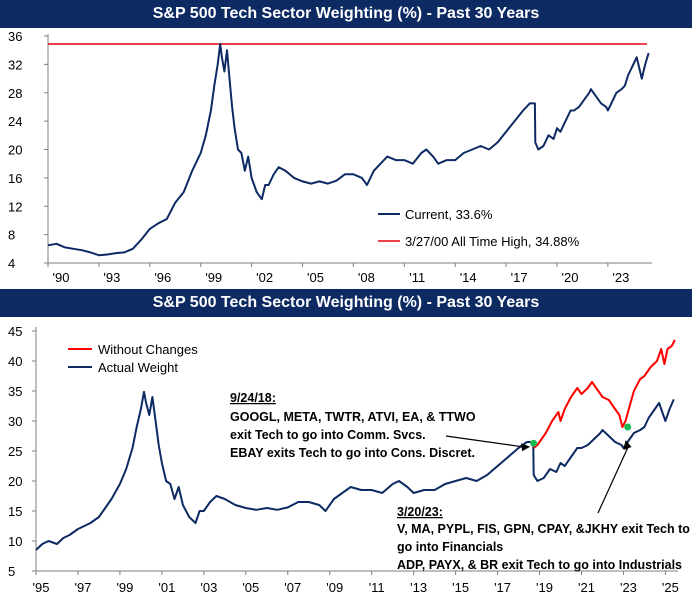  Describe the element at coordinates (15, 511) in the screenshot. I see `y-tick-label: 15` at that location.